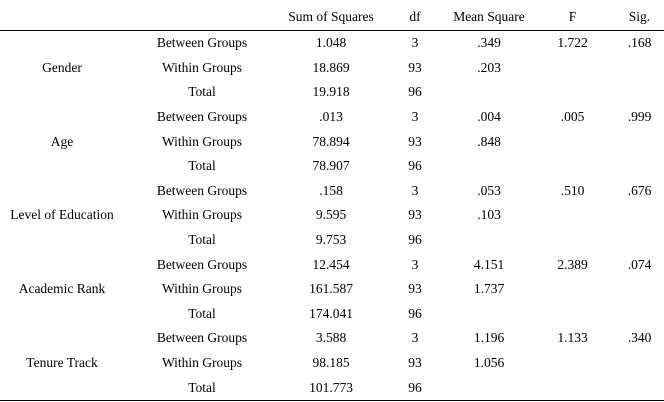 The width and height of the screenshot is (664, 402). I want to click on sum-of-squares-cell: 174.041, so click(331, 313).